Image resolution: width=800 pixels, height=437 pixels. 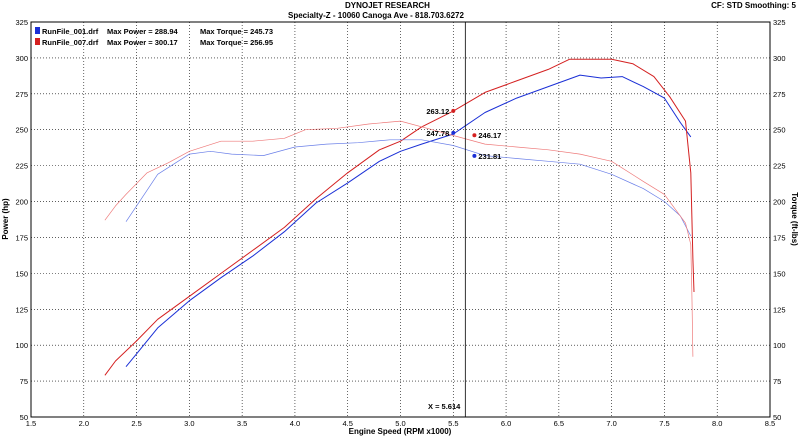 What do you see at coordinates (24, 417) in the screenshot?
I see `y-tick-label: 50` at bounding box center [24, 417].